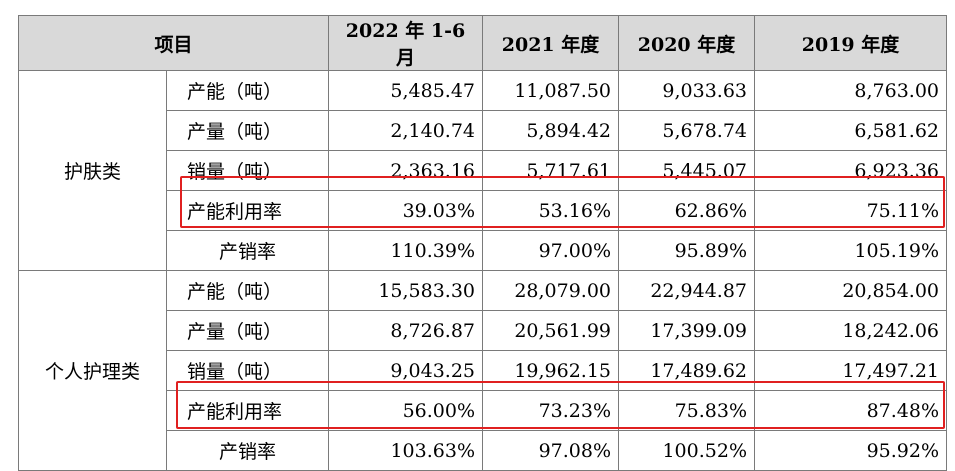  Describe the element at coordinates (551, 370) in the screenshot. I see `value-cell: 19,962.15` at that location.